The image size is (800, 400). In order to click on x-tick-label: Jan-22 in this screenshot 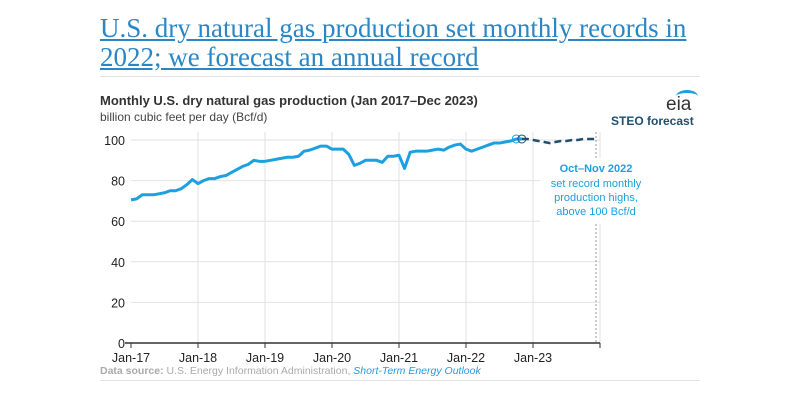, I will do `click(466, 358)`.